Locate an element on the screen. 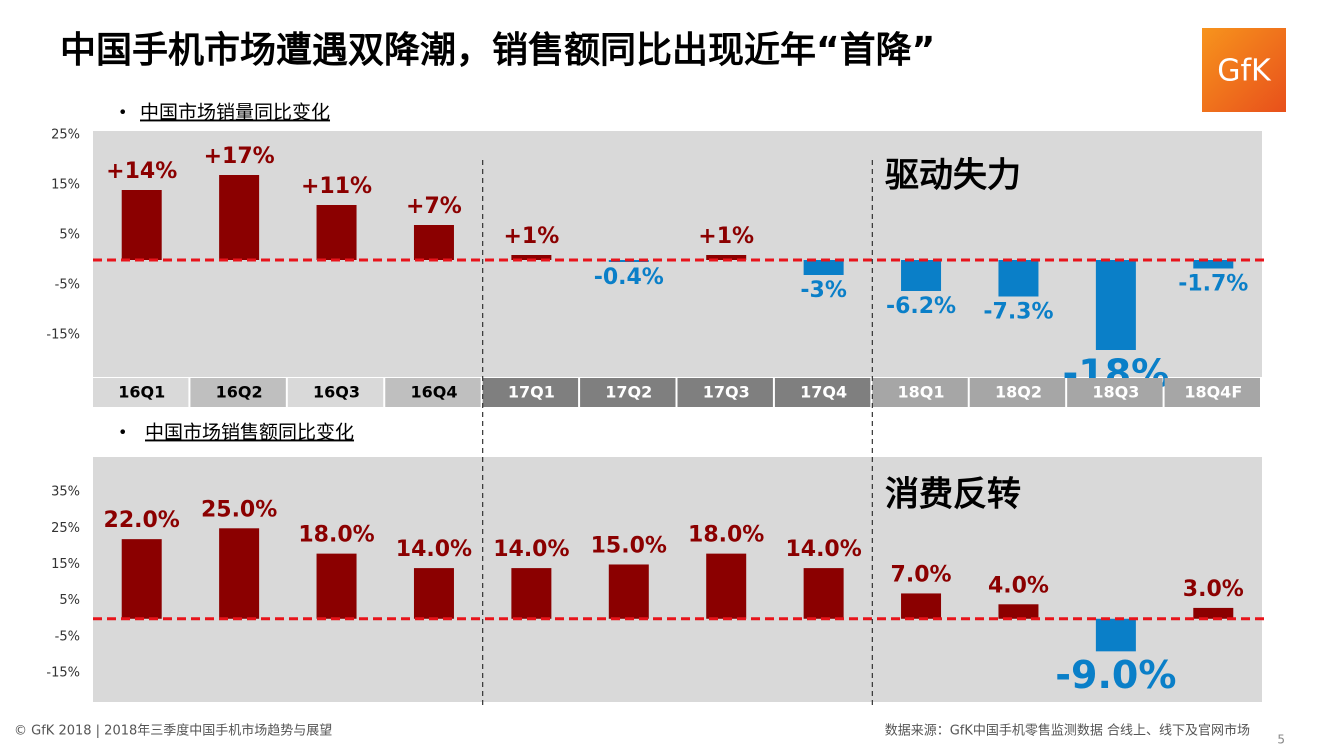 The image size is (1333, 750). value-label: -3% is located at coordinates (823, 290).